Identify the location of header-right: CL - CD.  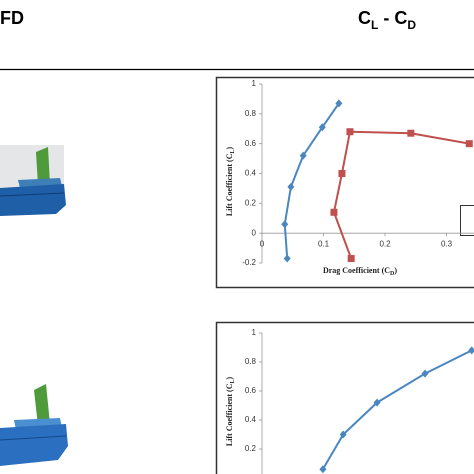
(387, 20).